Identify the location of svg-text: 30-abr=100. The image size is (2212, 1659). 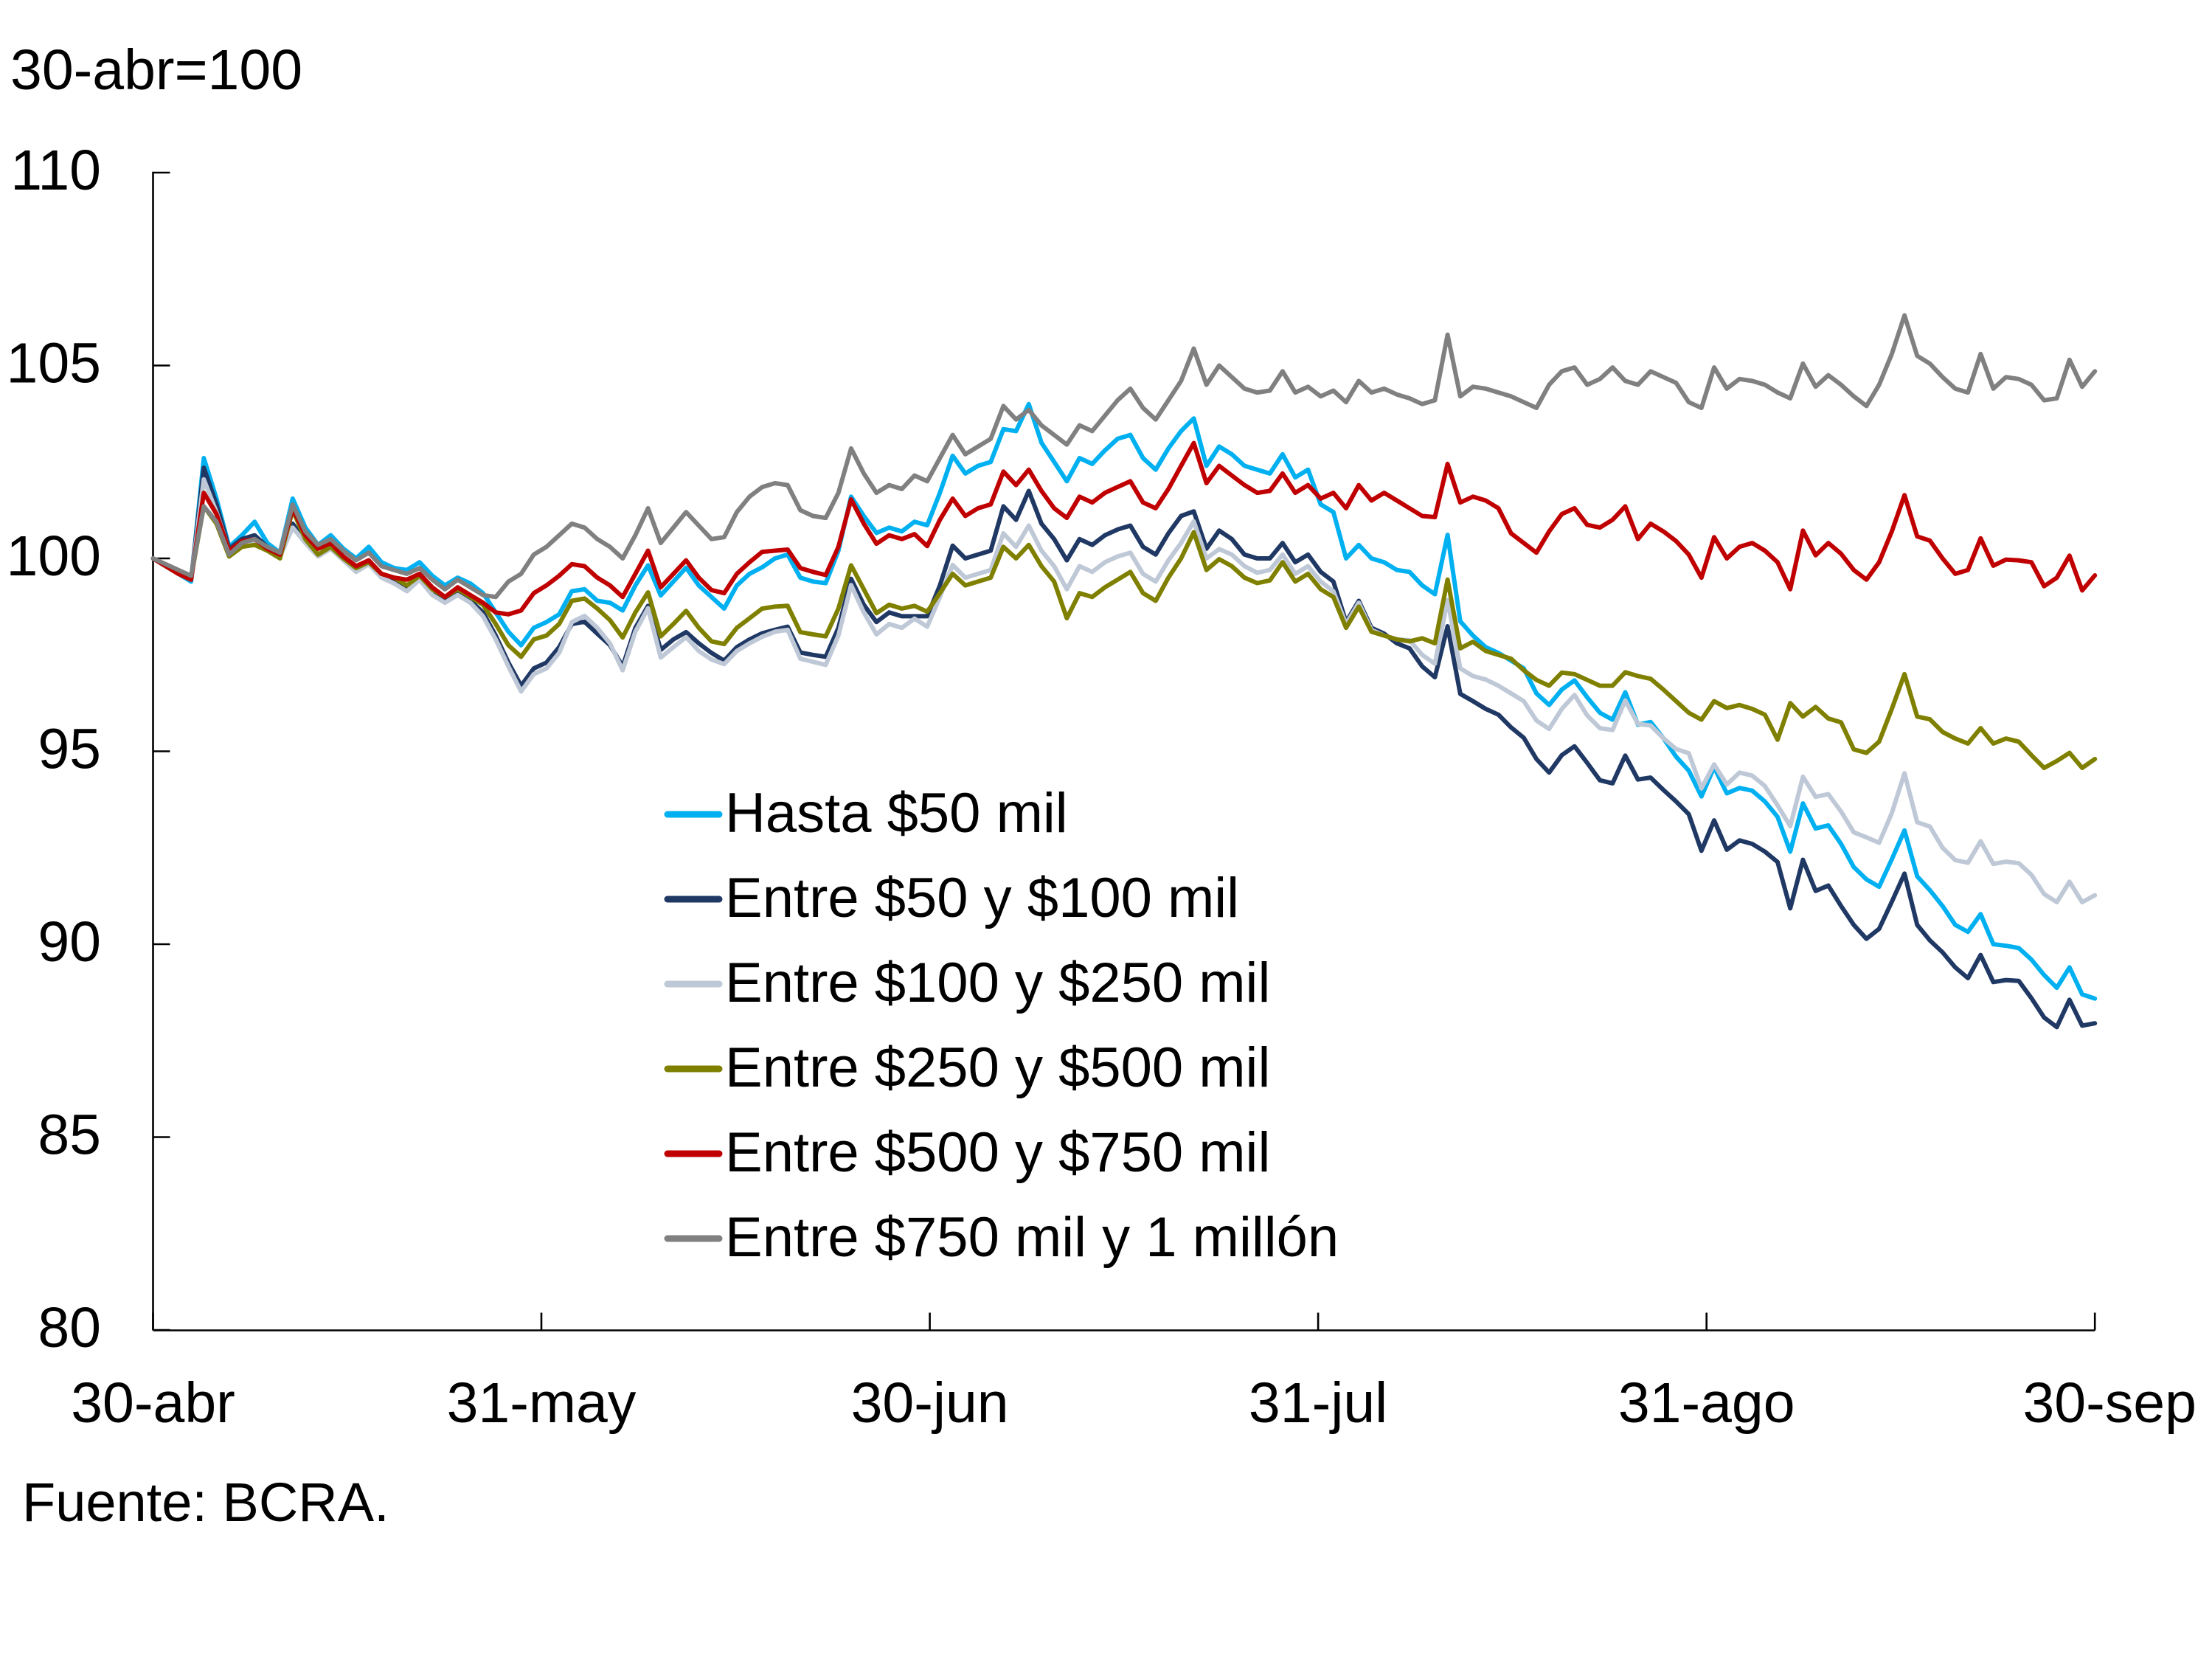
(156, 70).